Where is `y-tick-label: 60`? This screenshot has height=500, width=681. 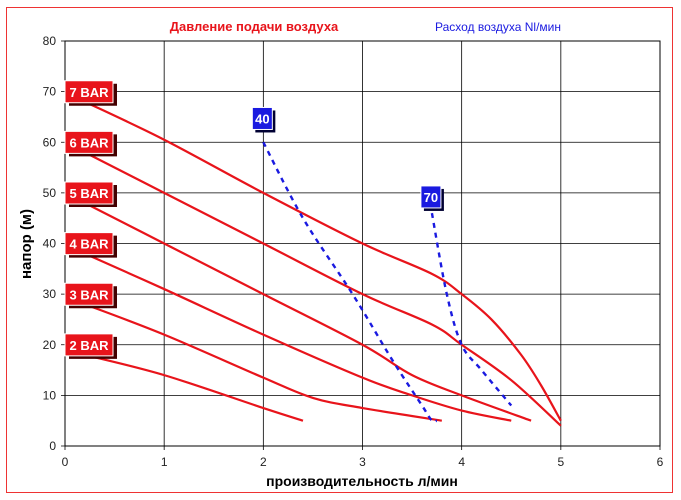 y-tick-label: 60 is located at coordinates (50, 142).